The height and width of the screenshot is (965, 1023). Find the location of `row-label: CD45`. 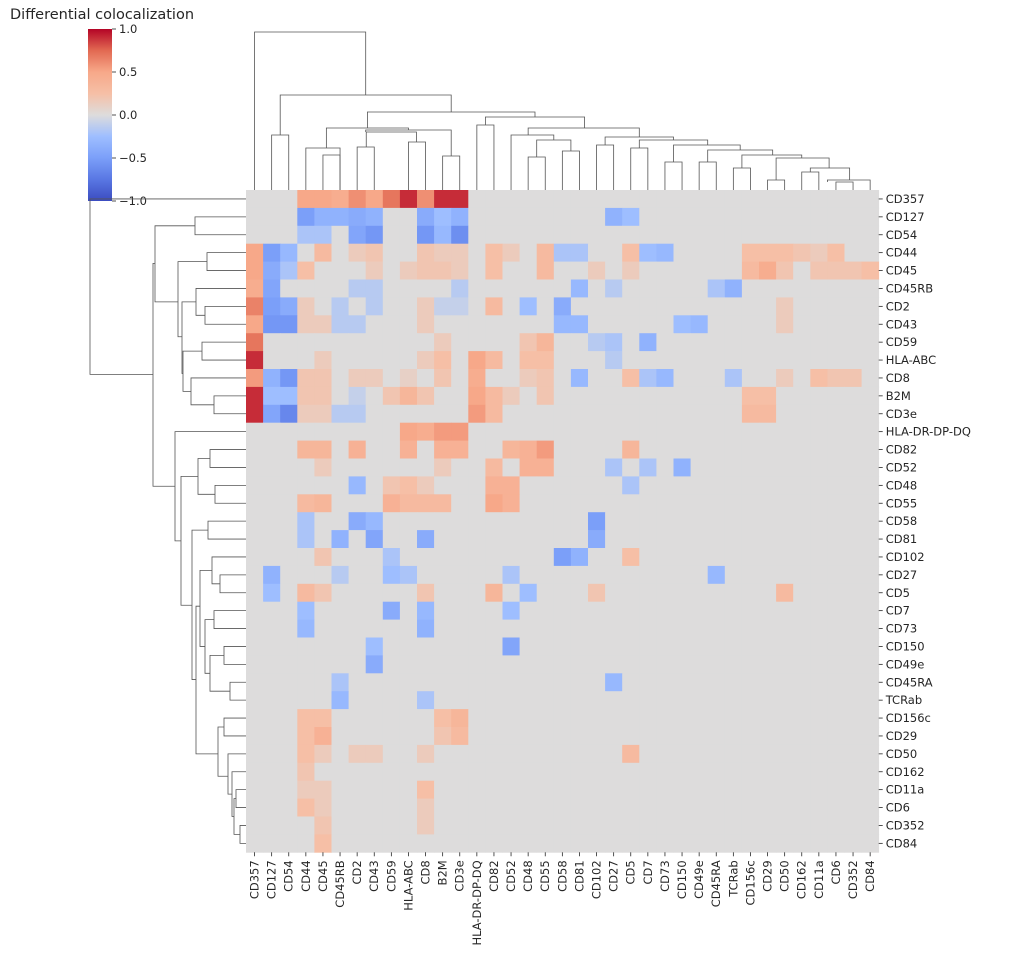

row-label: CD45 is located at coordinates (902, 271).